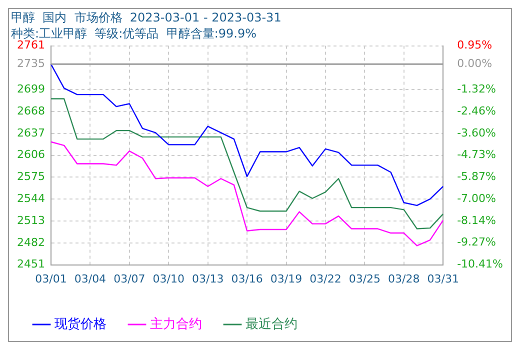 This screenshot has height=350, width=520. Describe the element at coordinates (476, 198) in the screenshot. I see `y2-tick-label: -7.00%` at that location.